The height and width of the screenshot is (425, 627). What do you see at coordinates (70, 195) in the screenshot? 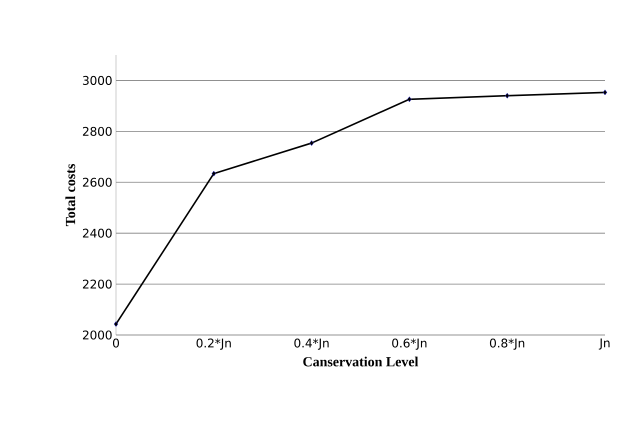
I see `y-axis-title: Total costs` at bounding box center [70, 195].